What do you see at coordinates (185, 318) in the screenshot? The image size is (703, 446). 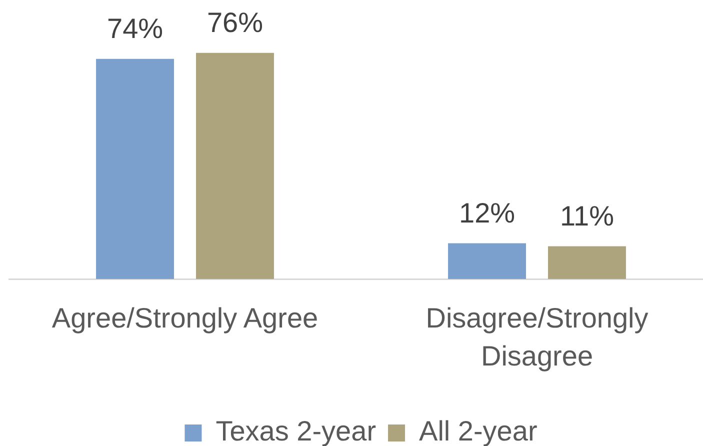 I see `x-tick-label: Agree/Strongly Agree` at bounding box center [185, 318].